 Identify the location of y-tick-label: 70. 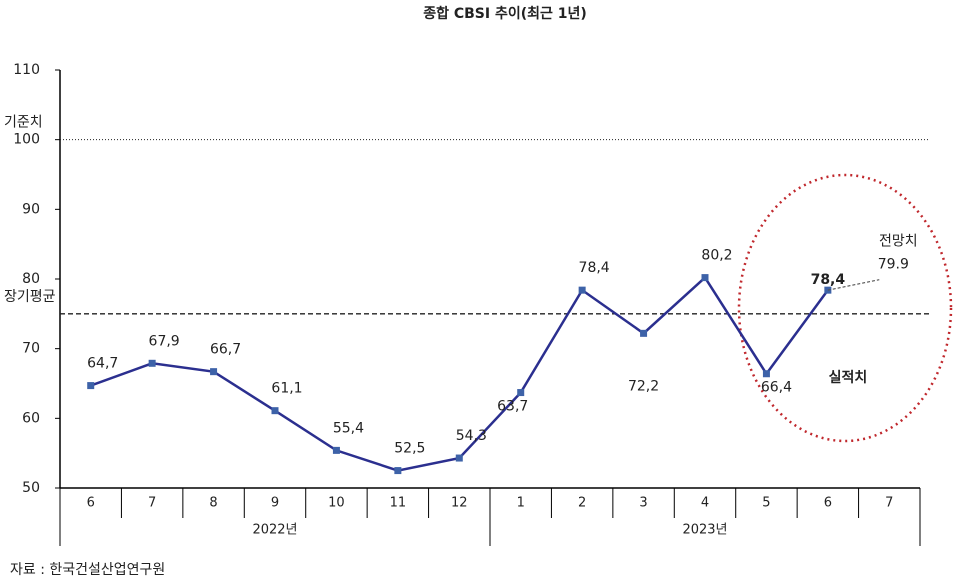
(31, 349).